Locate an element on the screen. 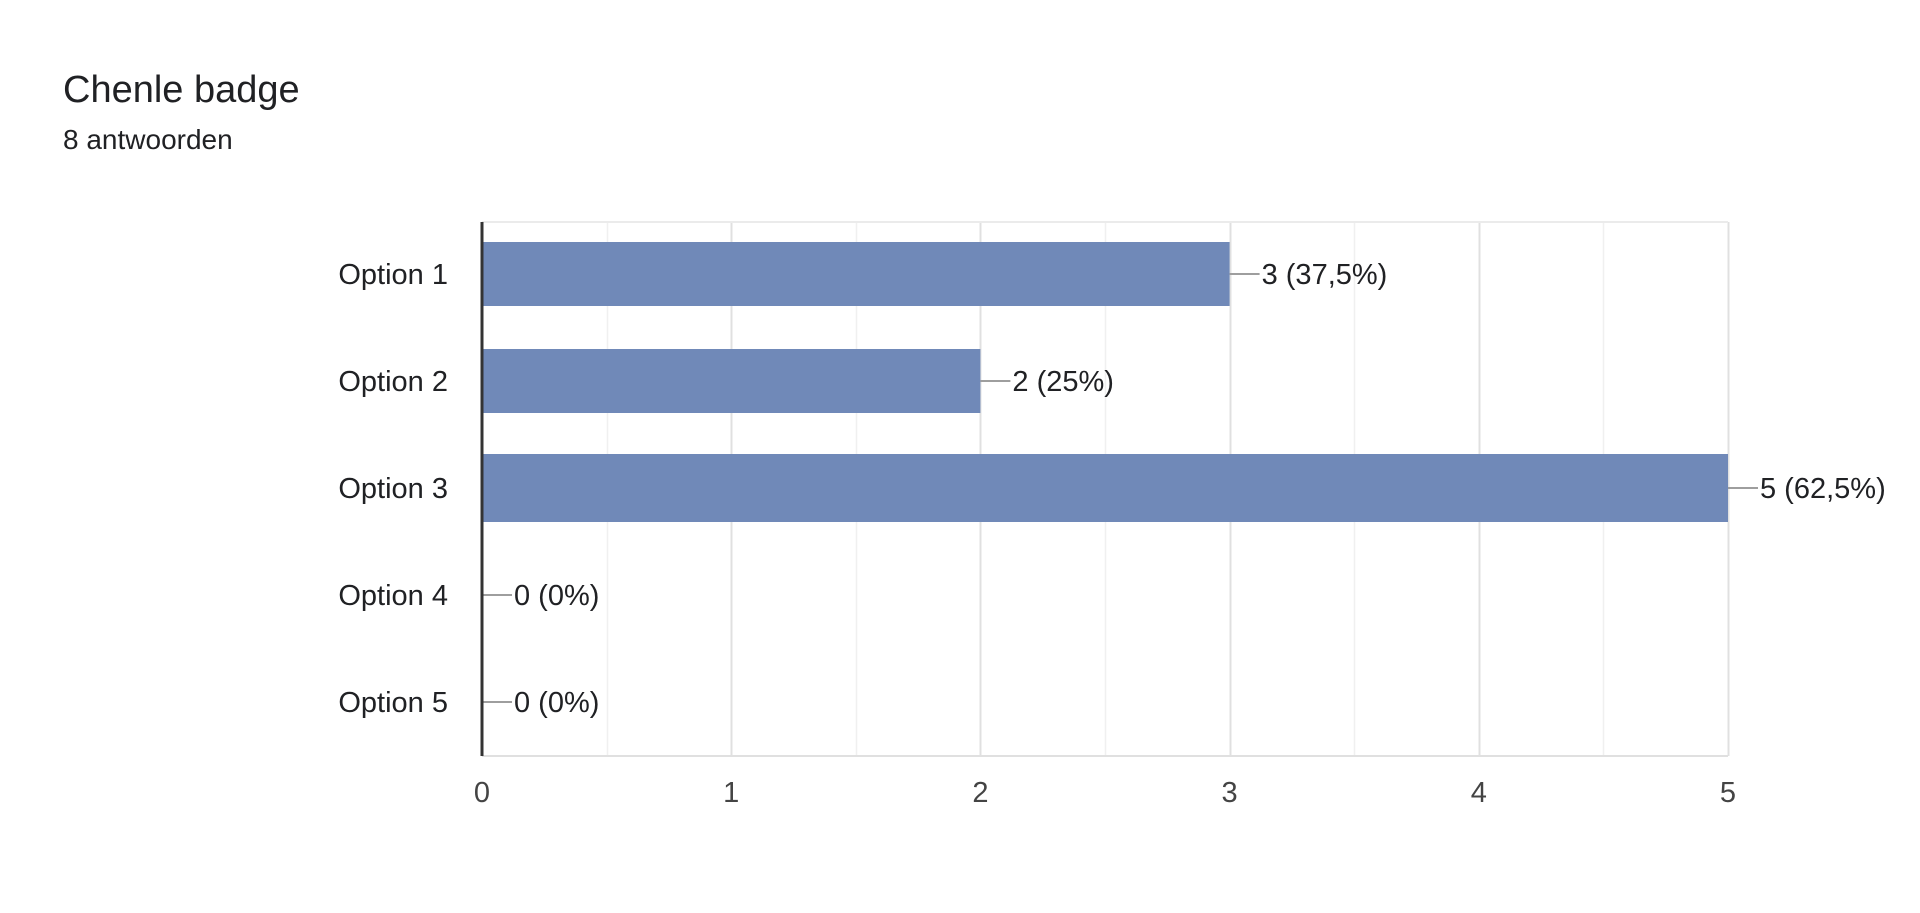 This screenshot has width=1920, height=913. x-tick-label: 3 is located at coordinates (1230, 793).